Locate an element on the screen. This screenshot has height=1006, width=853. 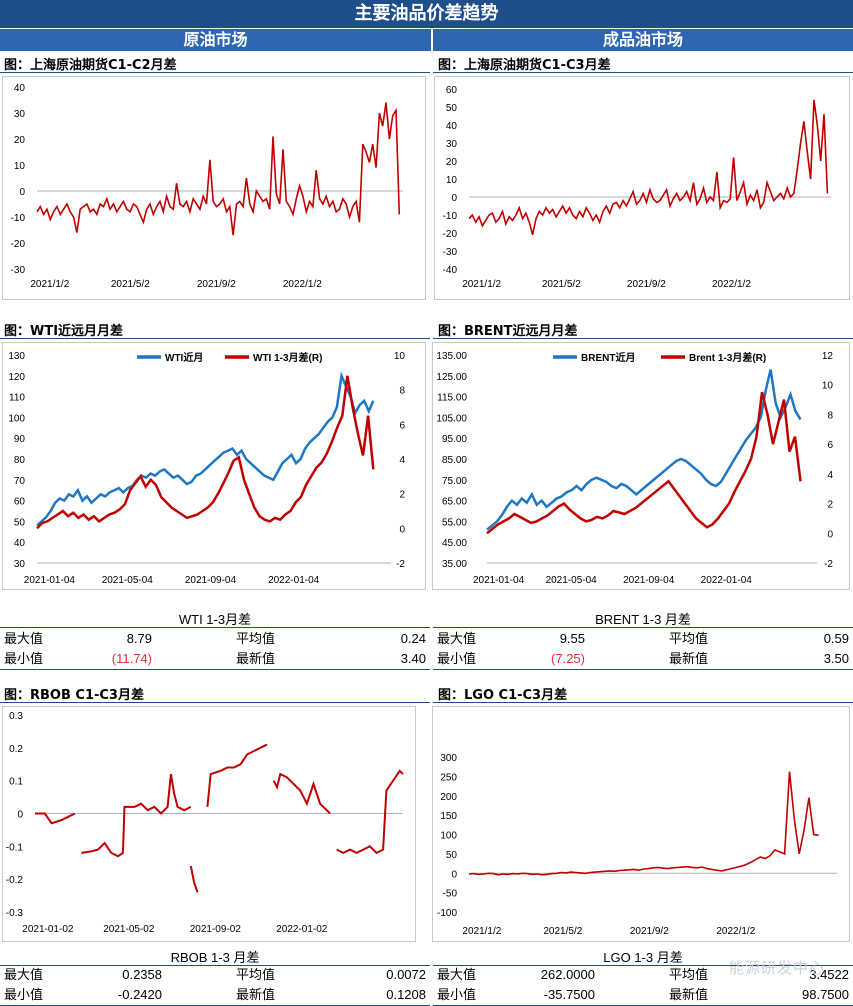
stat-value: 0.2358 is located at coordinates (142, 974).